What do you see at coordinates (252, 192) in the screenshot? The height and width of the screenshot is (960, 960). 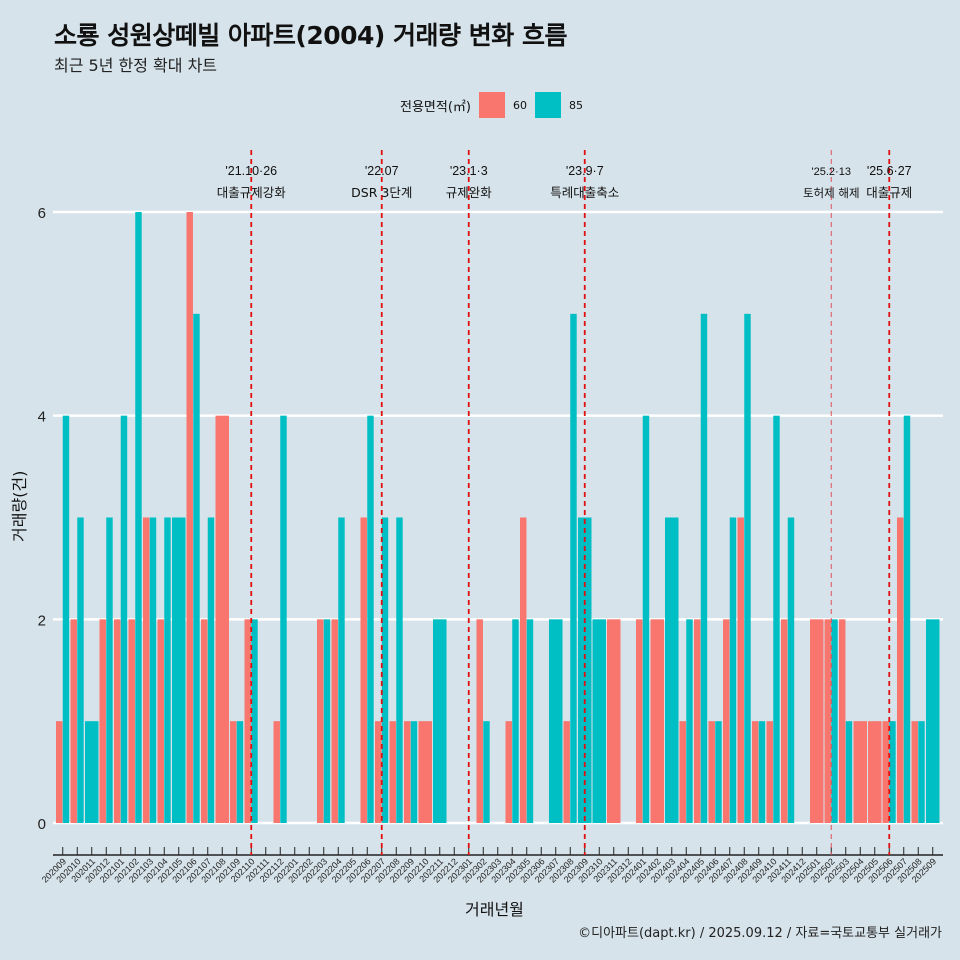 I see `event-label: 대출규제강화` at bounding box center [252, 192].